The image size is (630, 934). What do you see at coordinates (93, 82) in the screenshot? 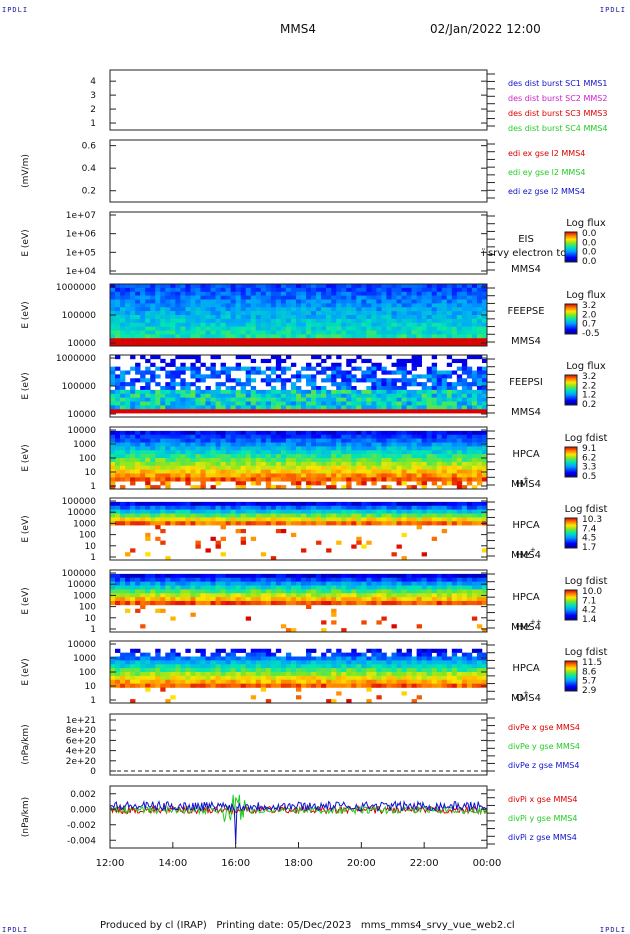
I see `y-tick-label: 4` at bounding box center [93, 82].